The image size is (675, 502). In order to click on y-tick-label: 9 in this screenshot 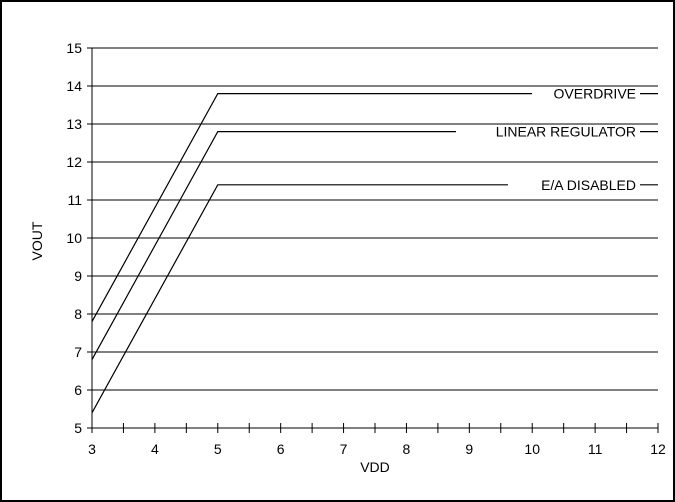, I will do `click(78, 276)`.